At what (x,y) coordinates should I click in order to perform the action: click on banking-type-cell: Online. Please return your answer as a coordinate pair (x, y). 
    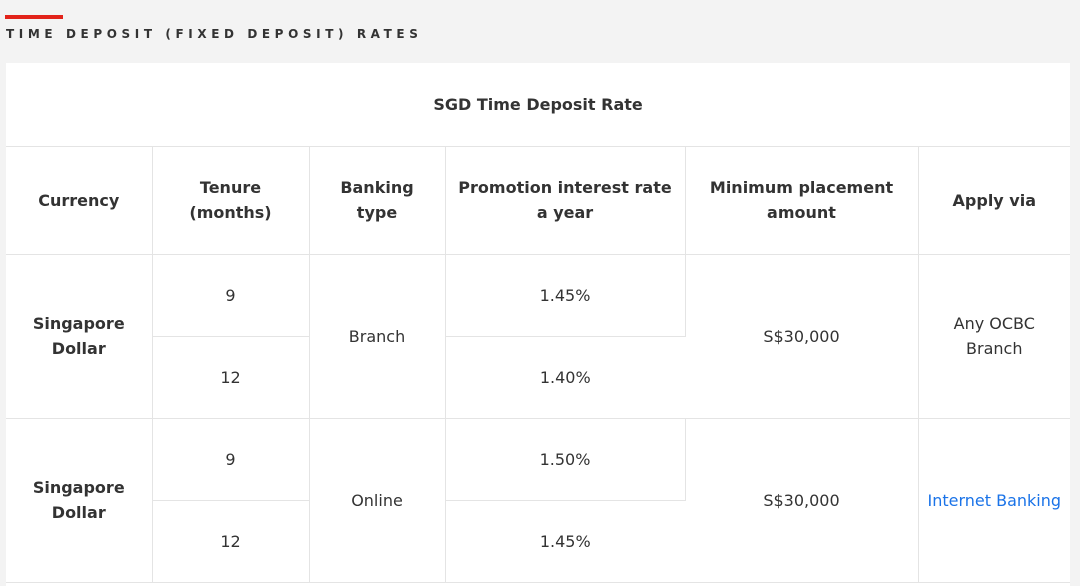
    Looking at the image, I should click on (377, 500).